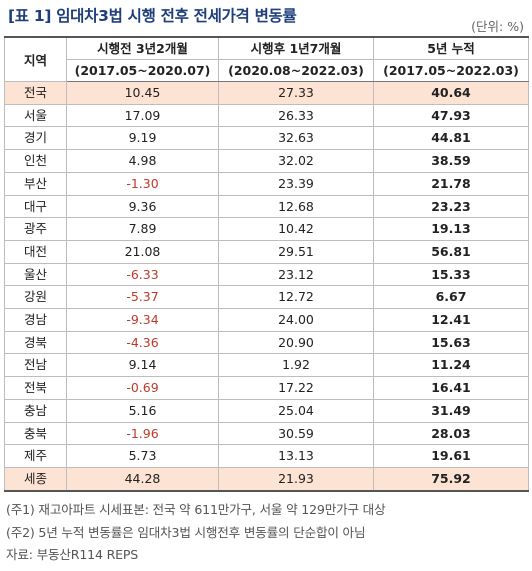 The height and width of the screenshot is (571, 532). I want to click on table-row: 제주 5.73 13.13 19.61, so click(266, 456).